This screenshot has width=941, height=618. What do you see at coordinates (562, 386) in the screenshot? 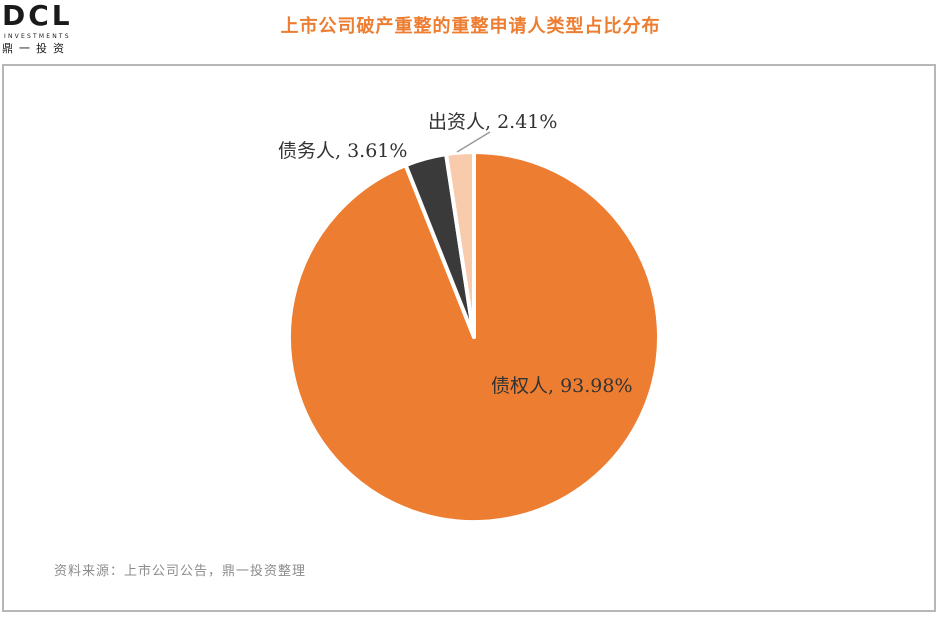
I see `data-label-1: 债权人, 93.98%` at bounding box center [562, 386].